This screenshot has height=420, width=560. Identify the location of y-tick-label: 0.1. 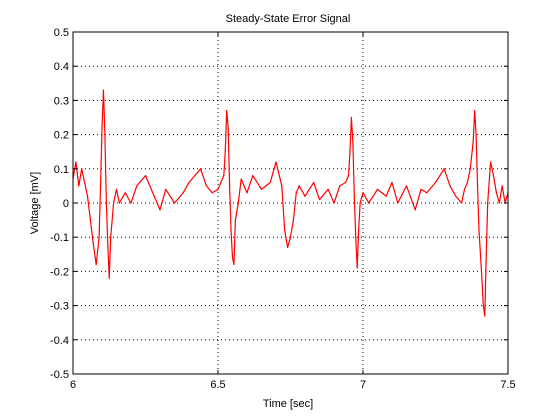
(61, 170).